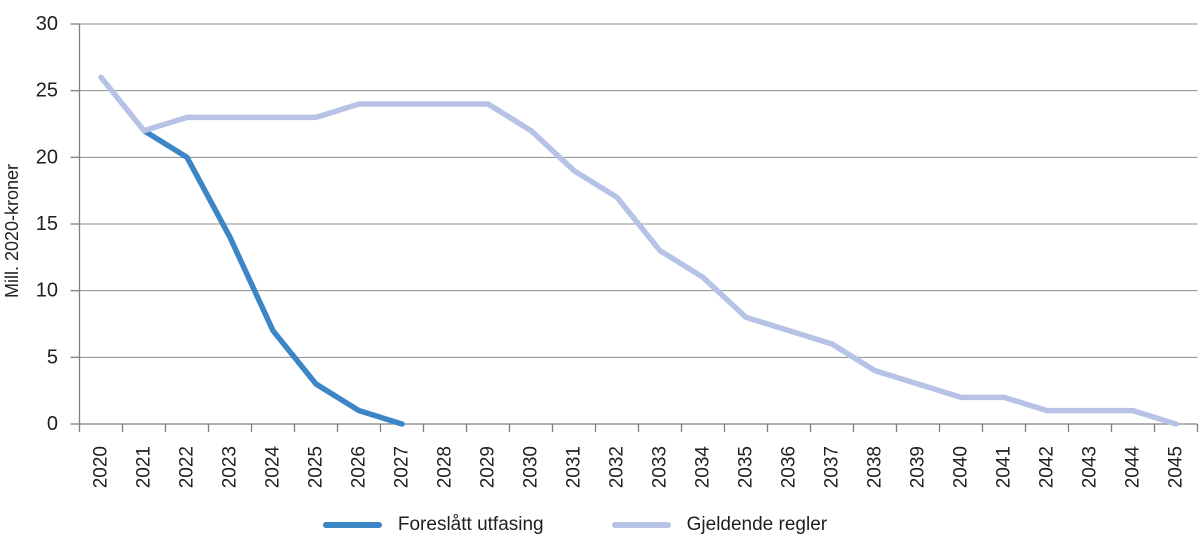 The width and height of the screenshot is (1200, 558). I want to click on legend-swatch-foreslatt-utfasing, so click(352, 525).